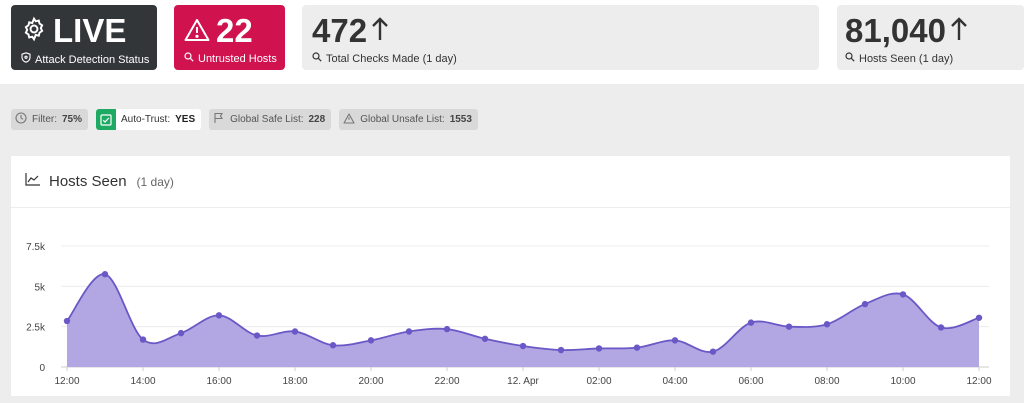  Describe the element at coordinates (88, 181) in the screenshot. I see `panel-title: Hosts Seen` at that location.